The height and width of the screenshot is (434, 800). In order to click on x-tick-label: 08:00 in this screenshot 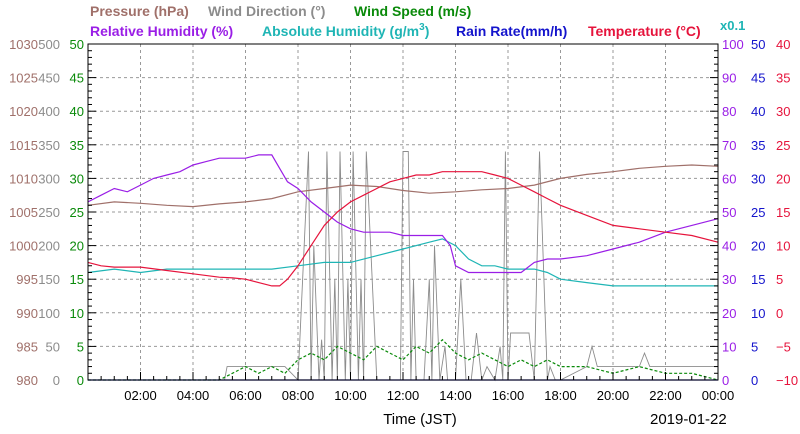, I will do `click(298, 395)`.